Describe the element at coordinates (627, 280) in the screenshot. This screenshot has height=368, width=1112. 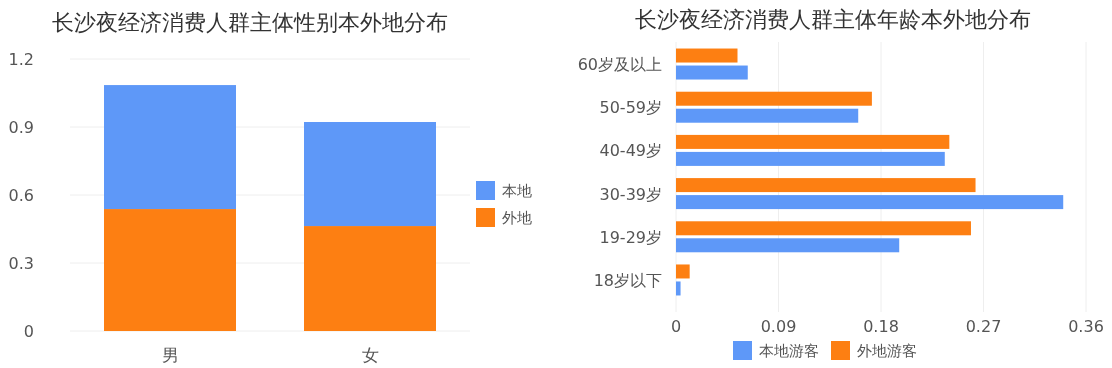
I see `y-tick-label: 18岁以下` at that location.